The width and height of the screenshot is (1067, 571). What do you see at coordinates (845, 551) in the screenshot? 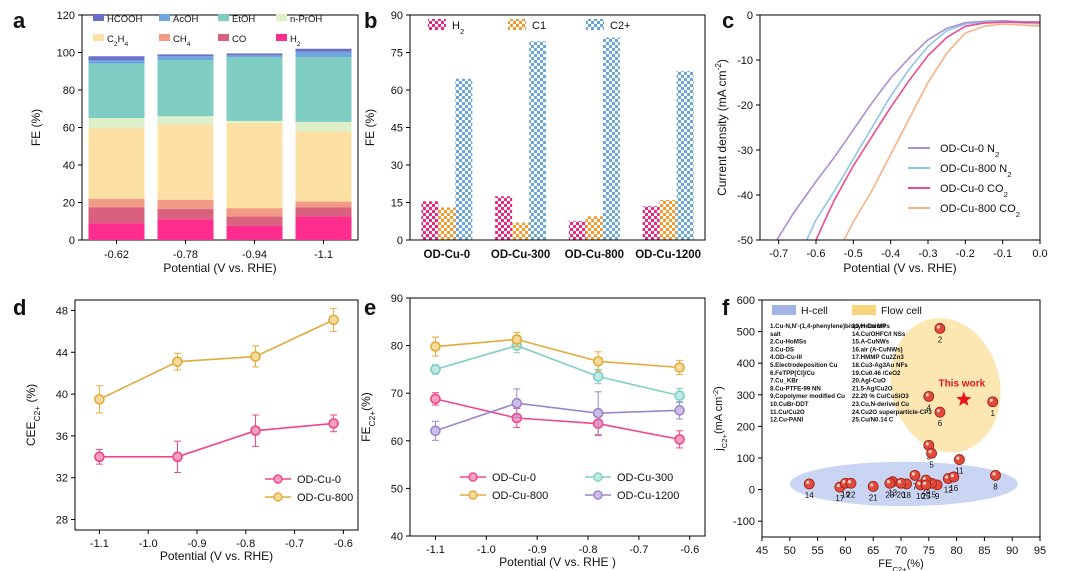
I see `panel-f-xtick-label: 60` at bounding box center [845, 551].